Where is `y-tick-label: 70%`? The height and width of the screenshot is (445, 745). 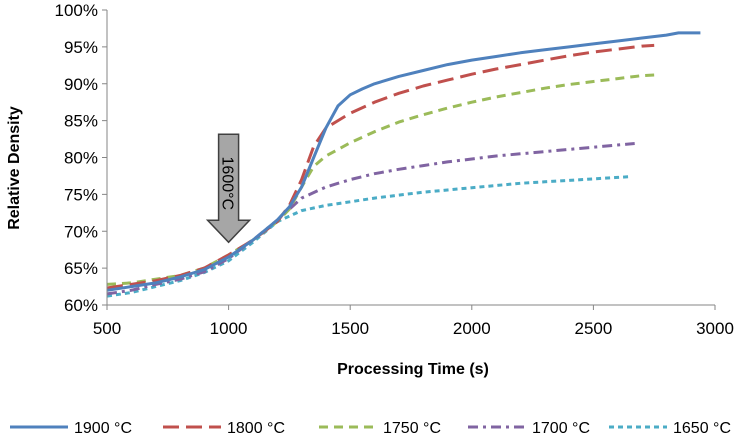
y-tick-label: 70% is located at coordinates (81, 231).